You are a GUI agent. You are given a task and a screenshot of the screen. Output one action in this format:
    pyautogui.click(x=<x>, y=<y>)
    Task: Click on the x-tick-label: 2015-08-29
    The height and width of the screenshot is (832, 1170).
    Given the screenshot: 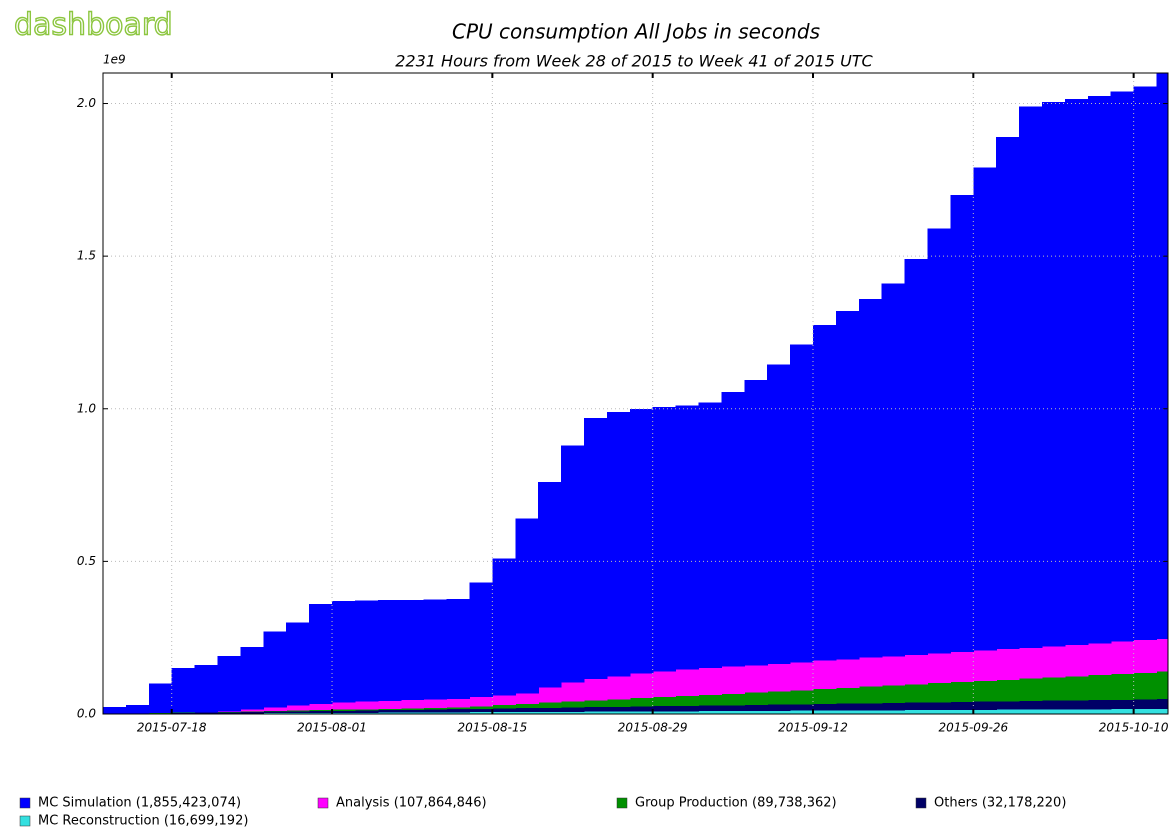 What is the action you would take?
    pyautogui.click(x=653, y=728)
    